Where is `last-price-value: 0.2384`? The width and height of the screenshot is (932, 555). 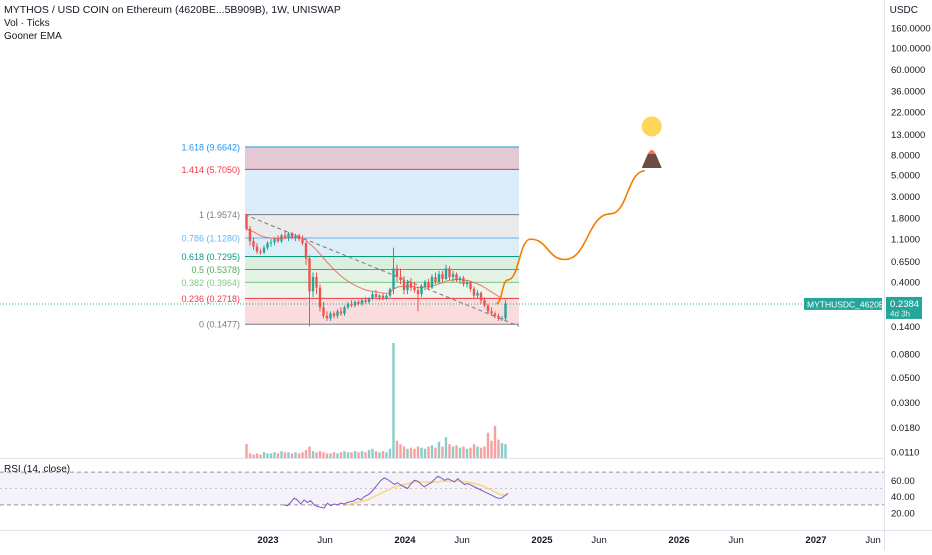 last-price-value: 0.2384 is located at coordinates (904, 304).